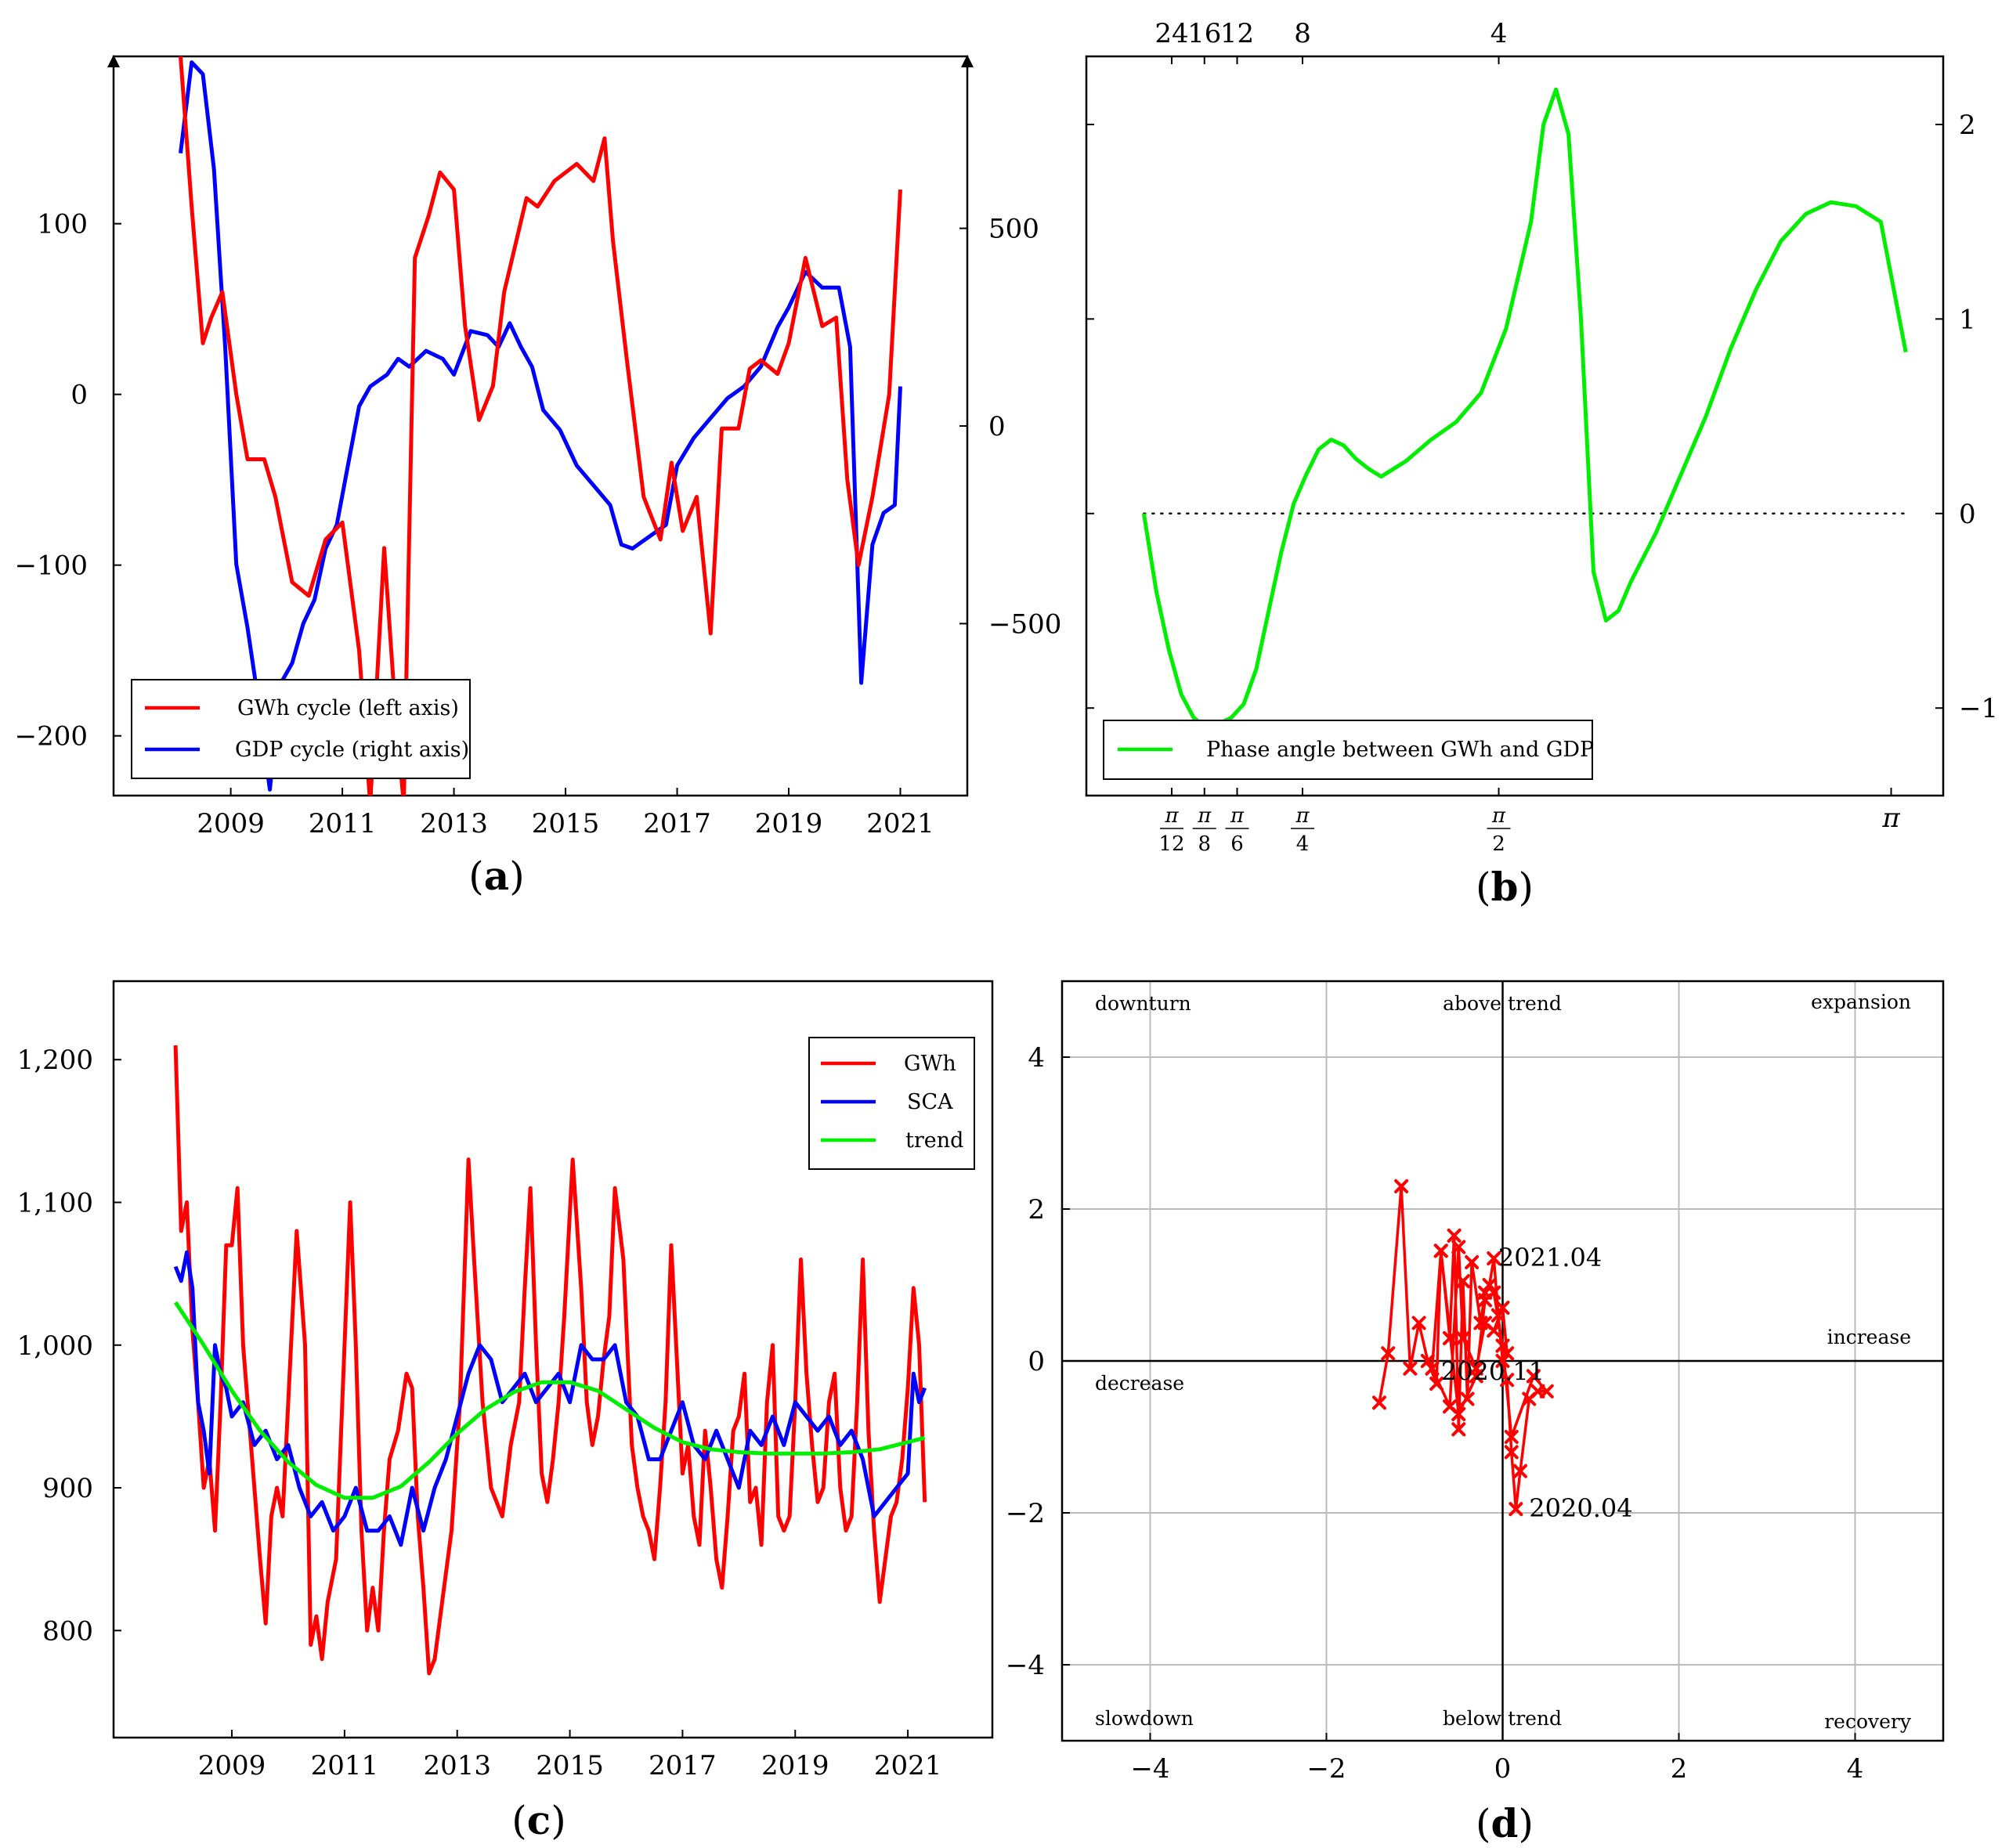 This screenshot has height=1848, width=2009. Describe the element at coordinates (997, 426) in the screenshot. I see `y-right-tick-label-0: 0` at that location.